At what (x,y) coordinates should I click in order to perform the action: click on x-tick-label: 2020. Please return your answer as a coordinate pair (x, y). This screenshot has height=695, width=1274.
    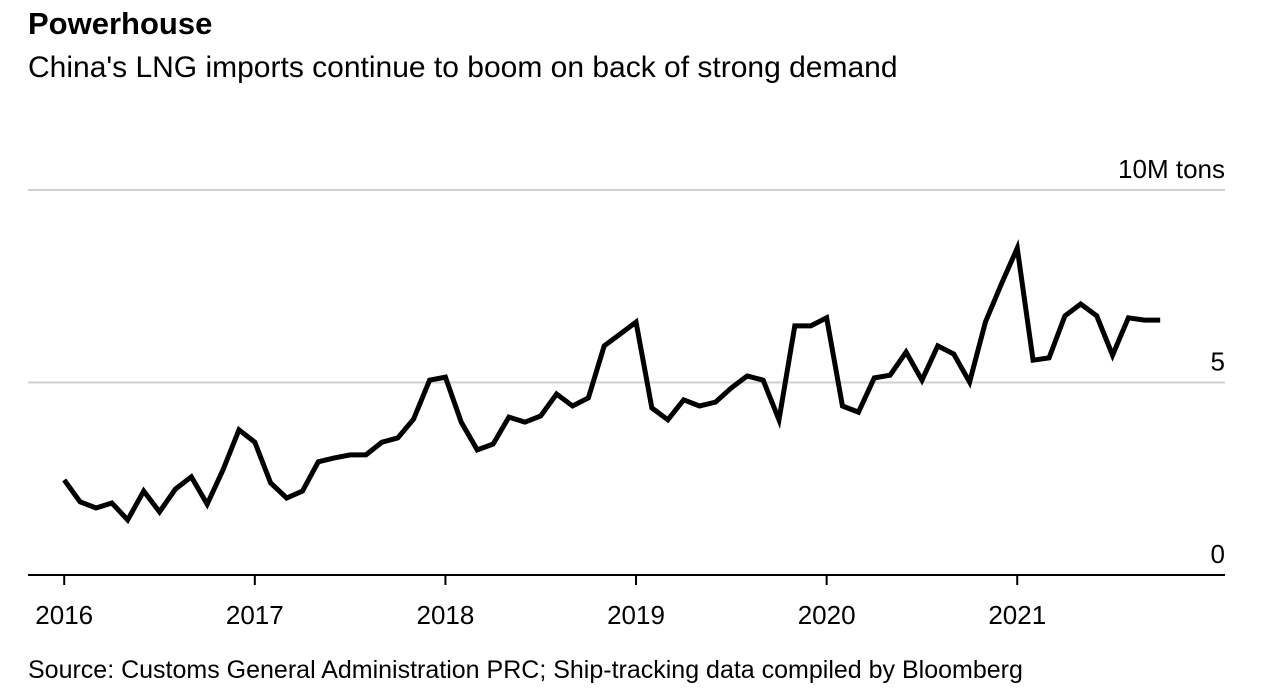
    Looking at the image, I should click on (827, 615).